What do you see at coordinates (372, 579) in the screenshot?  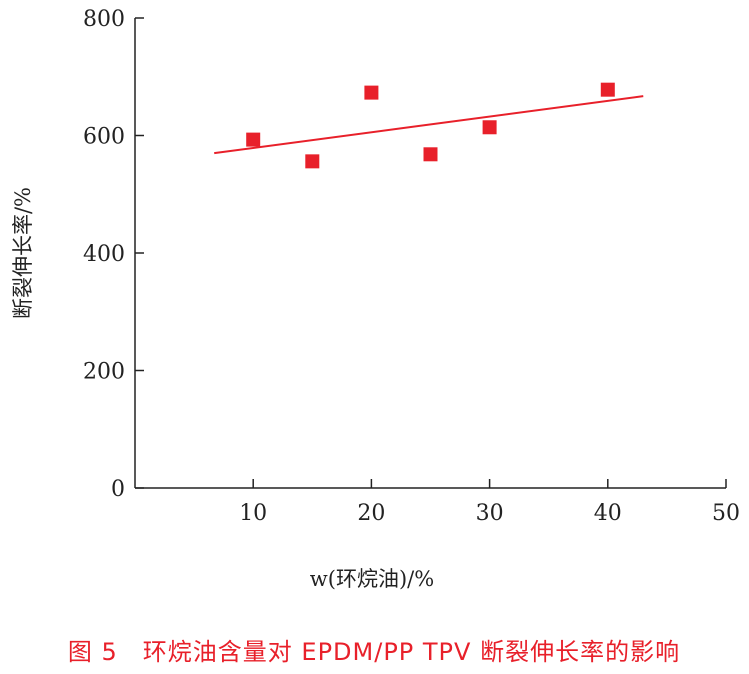 I see `x-axis-label: w(环烷油)/%` at bounding box center [372, 579].